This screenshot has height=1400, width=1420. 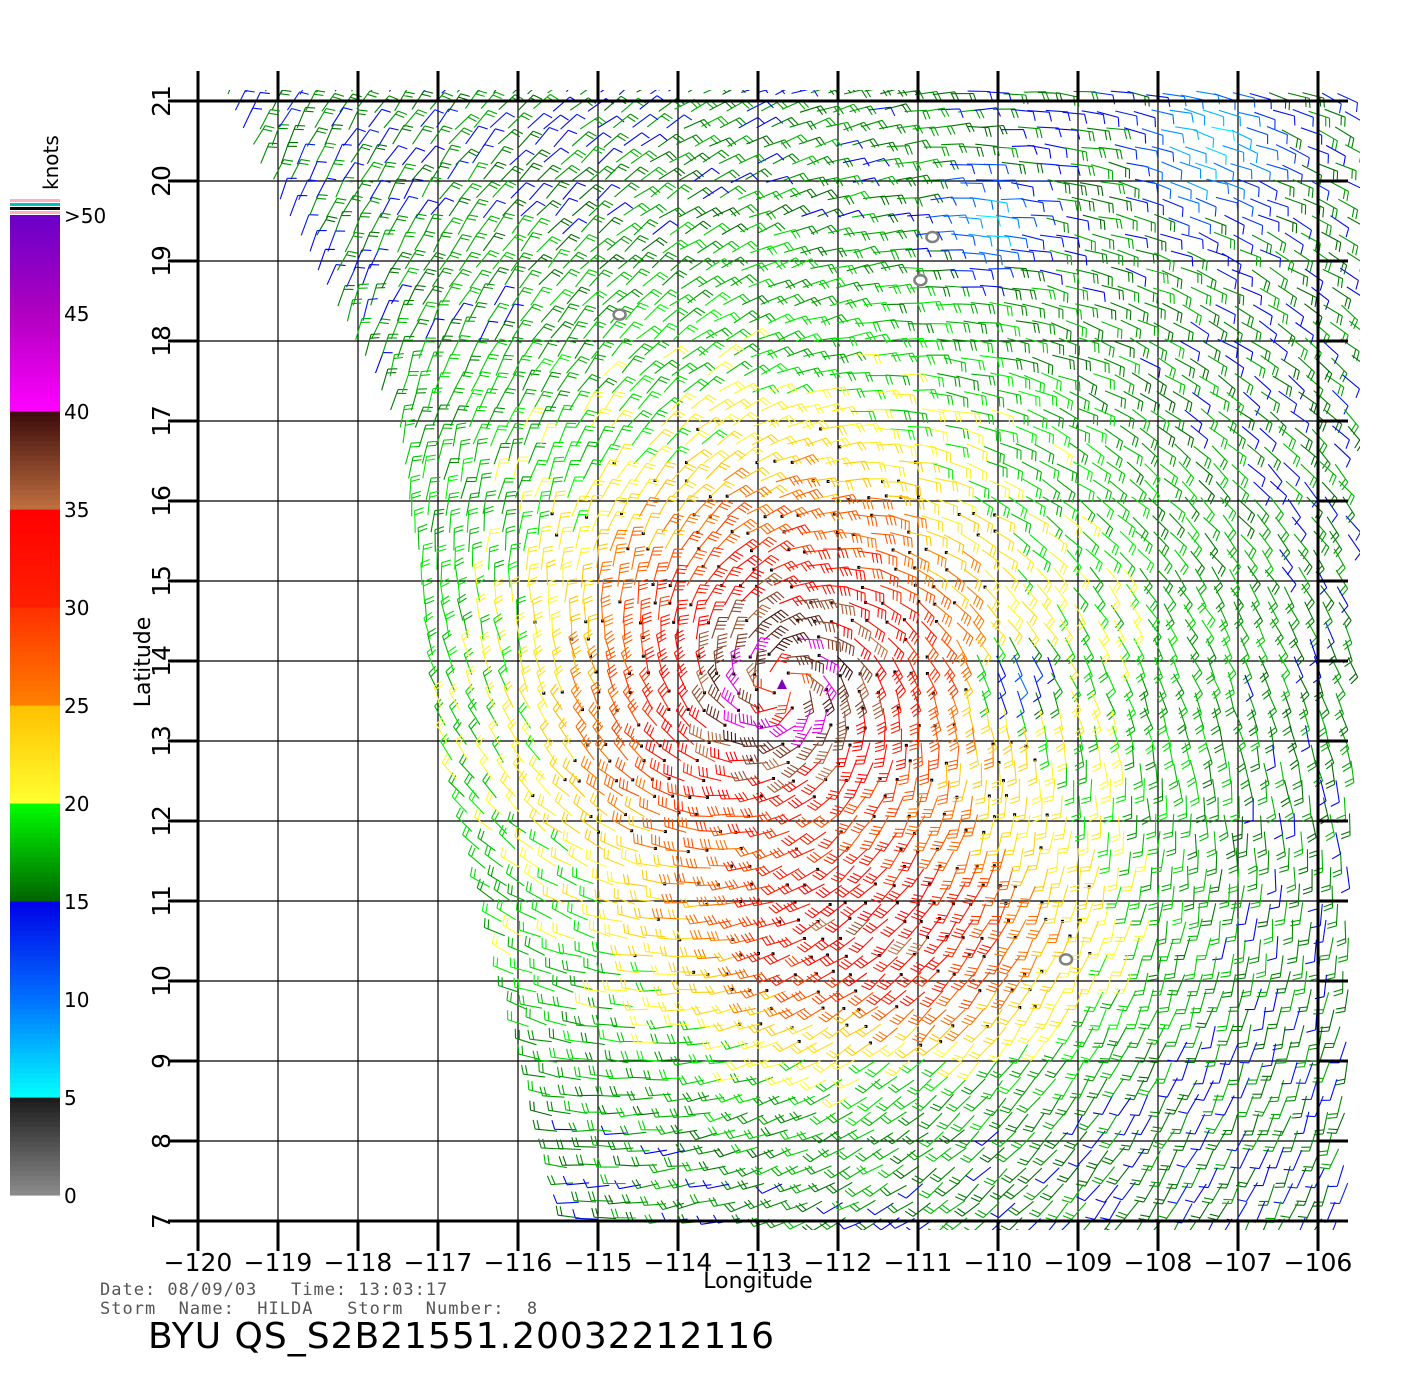 What do you see at coordinates (35, 208) in the screenshot?
I see `colorbar-cap-stripe-black` at bounding box center [35, 208].